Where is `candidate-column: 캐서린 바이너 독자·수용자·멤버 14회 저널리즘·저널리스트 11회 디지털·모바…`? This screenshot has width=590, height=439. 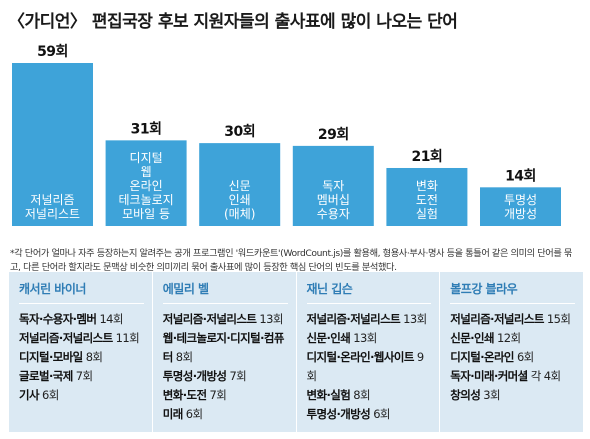
candidate-column: 캐서린 바이너 독자·수용자·멤버 14회 저널리즘·저널리스트 11회 디지털·모바… is located at coordinates (80, 352).